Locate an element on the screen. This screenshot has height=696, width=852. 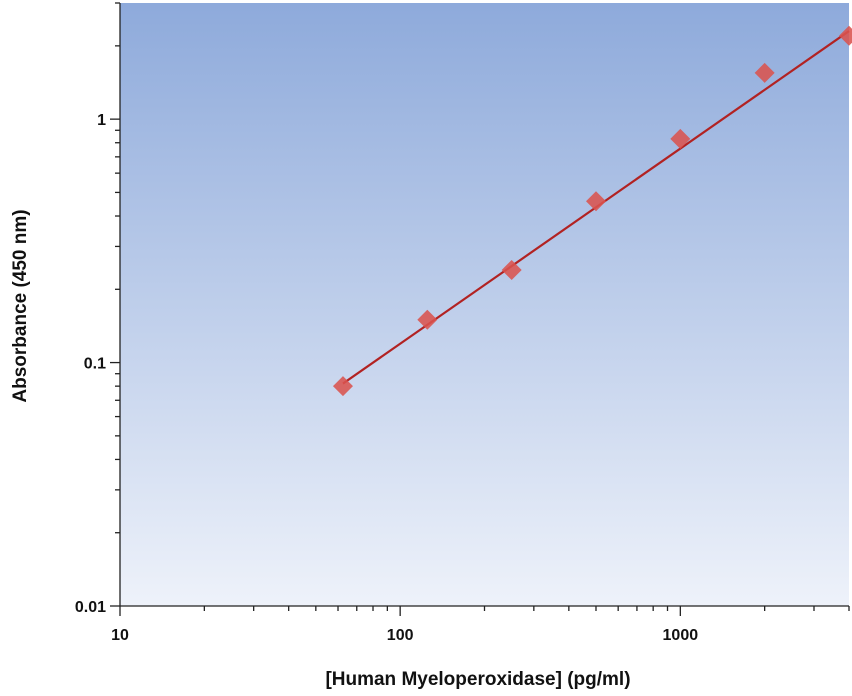
y-tick-label: 0.01 is located at coordinates (90, 607).